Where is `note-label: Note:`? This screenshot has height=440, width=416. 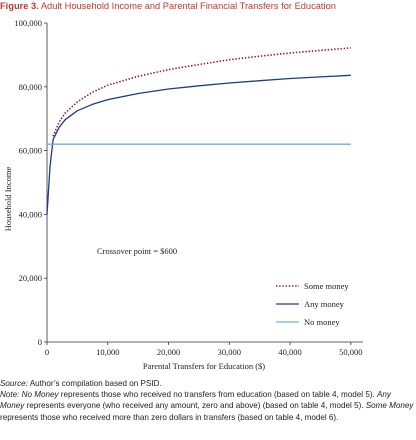 note-label: Note: is located at coordinates (10, 395).